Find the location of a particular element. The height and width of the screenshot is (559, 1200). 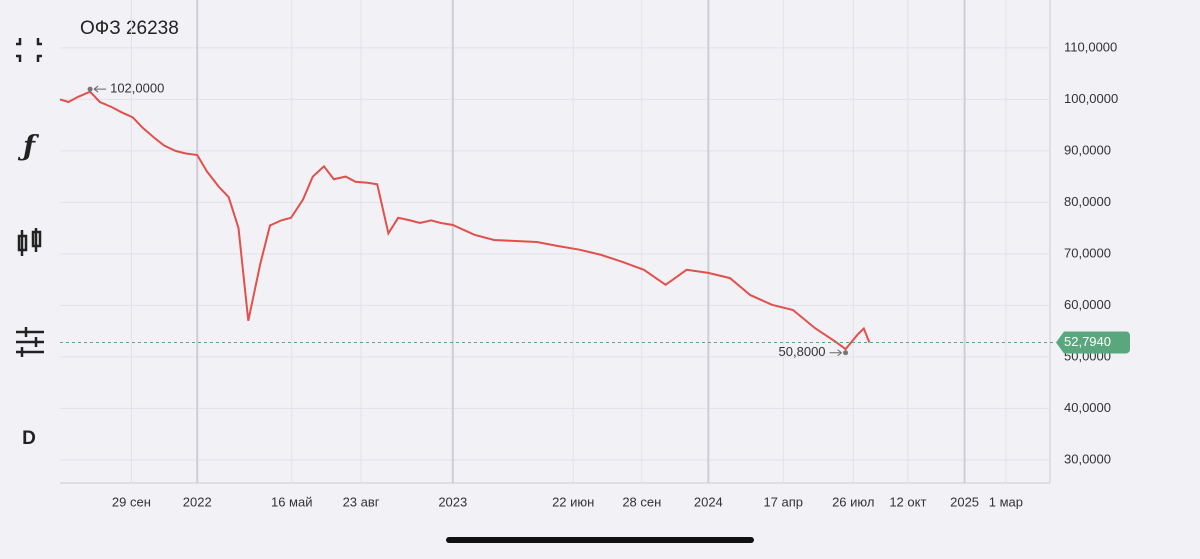

x-tick-label: 2022 is located at coordinates (197, 501).